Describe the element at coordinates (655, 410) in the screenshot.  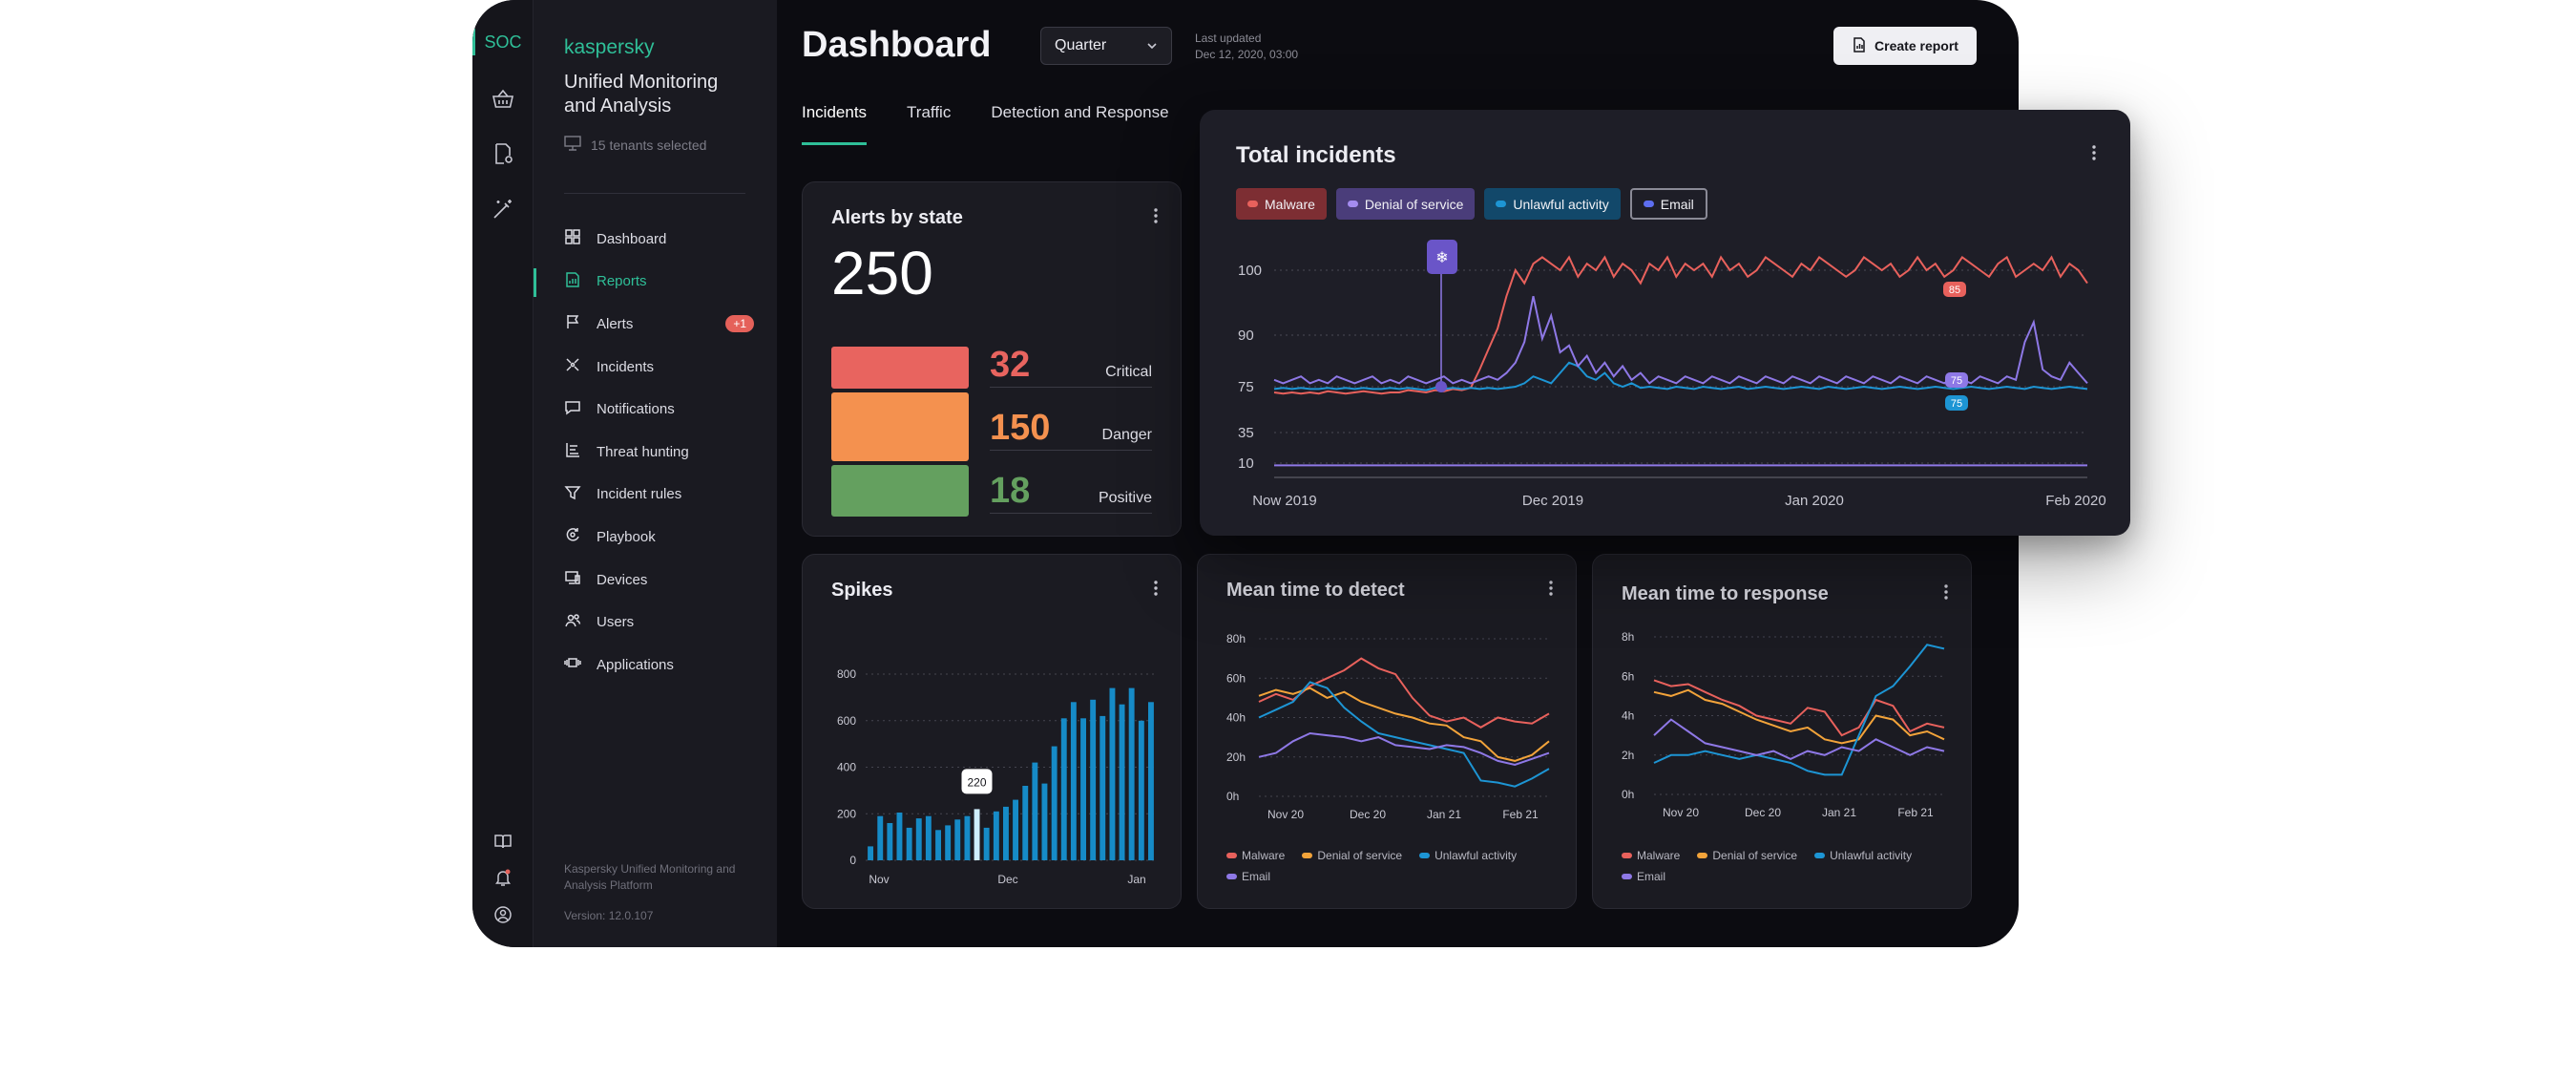
I see `sidebar-item-notifications: Notifications` at that location.